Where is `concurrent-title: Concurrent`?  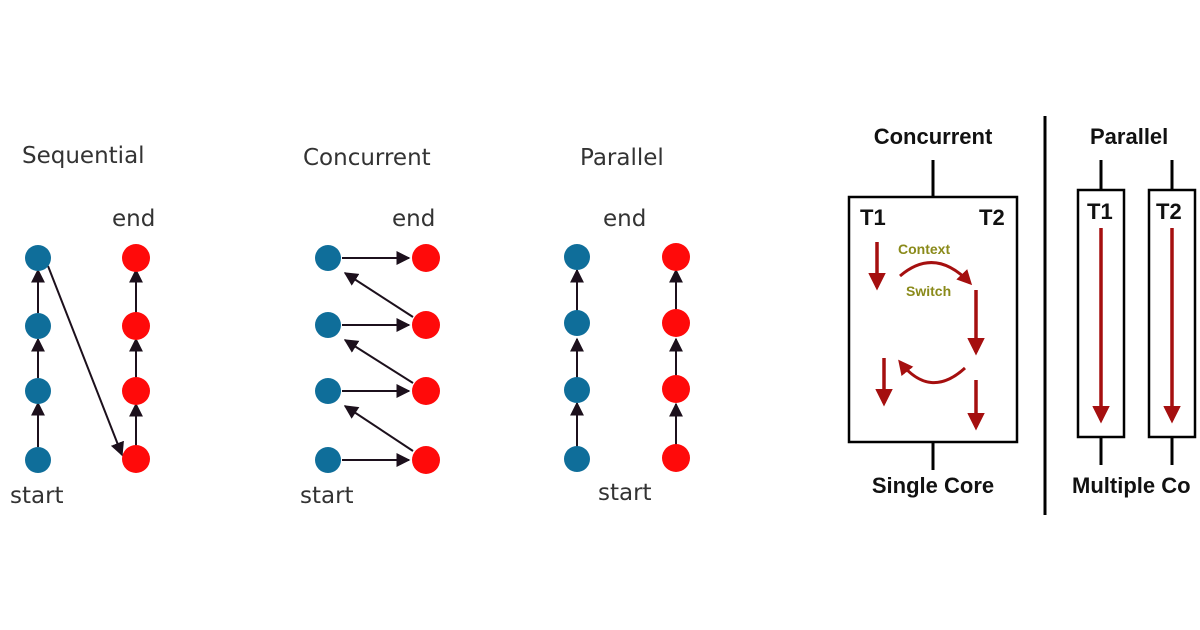 concurrent-title: Concurrent is located at coordinates (367, 158).